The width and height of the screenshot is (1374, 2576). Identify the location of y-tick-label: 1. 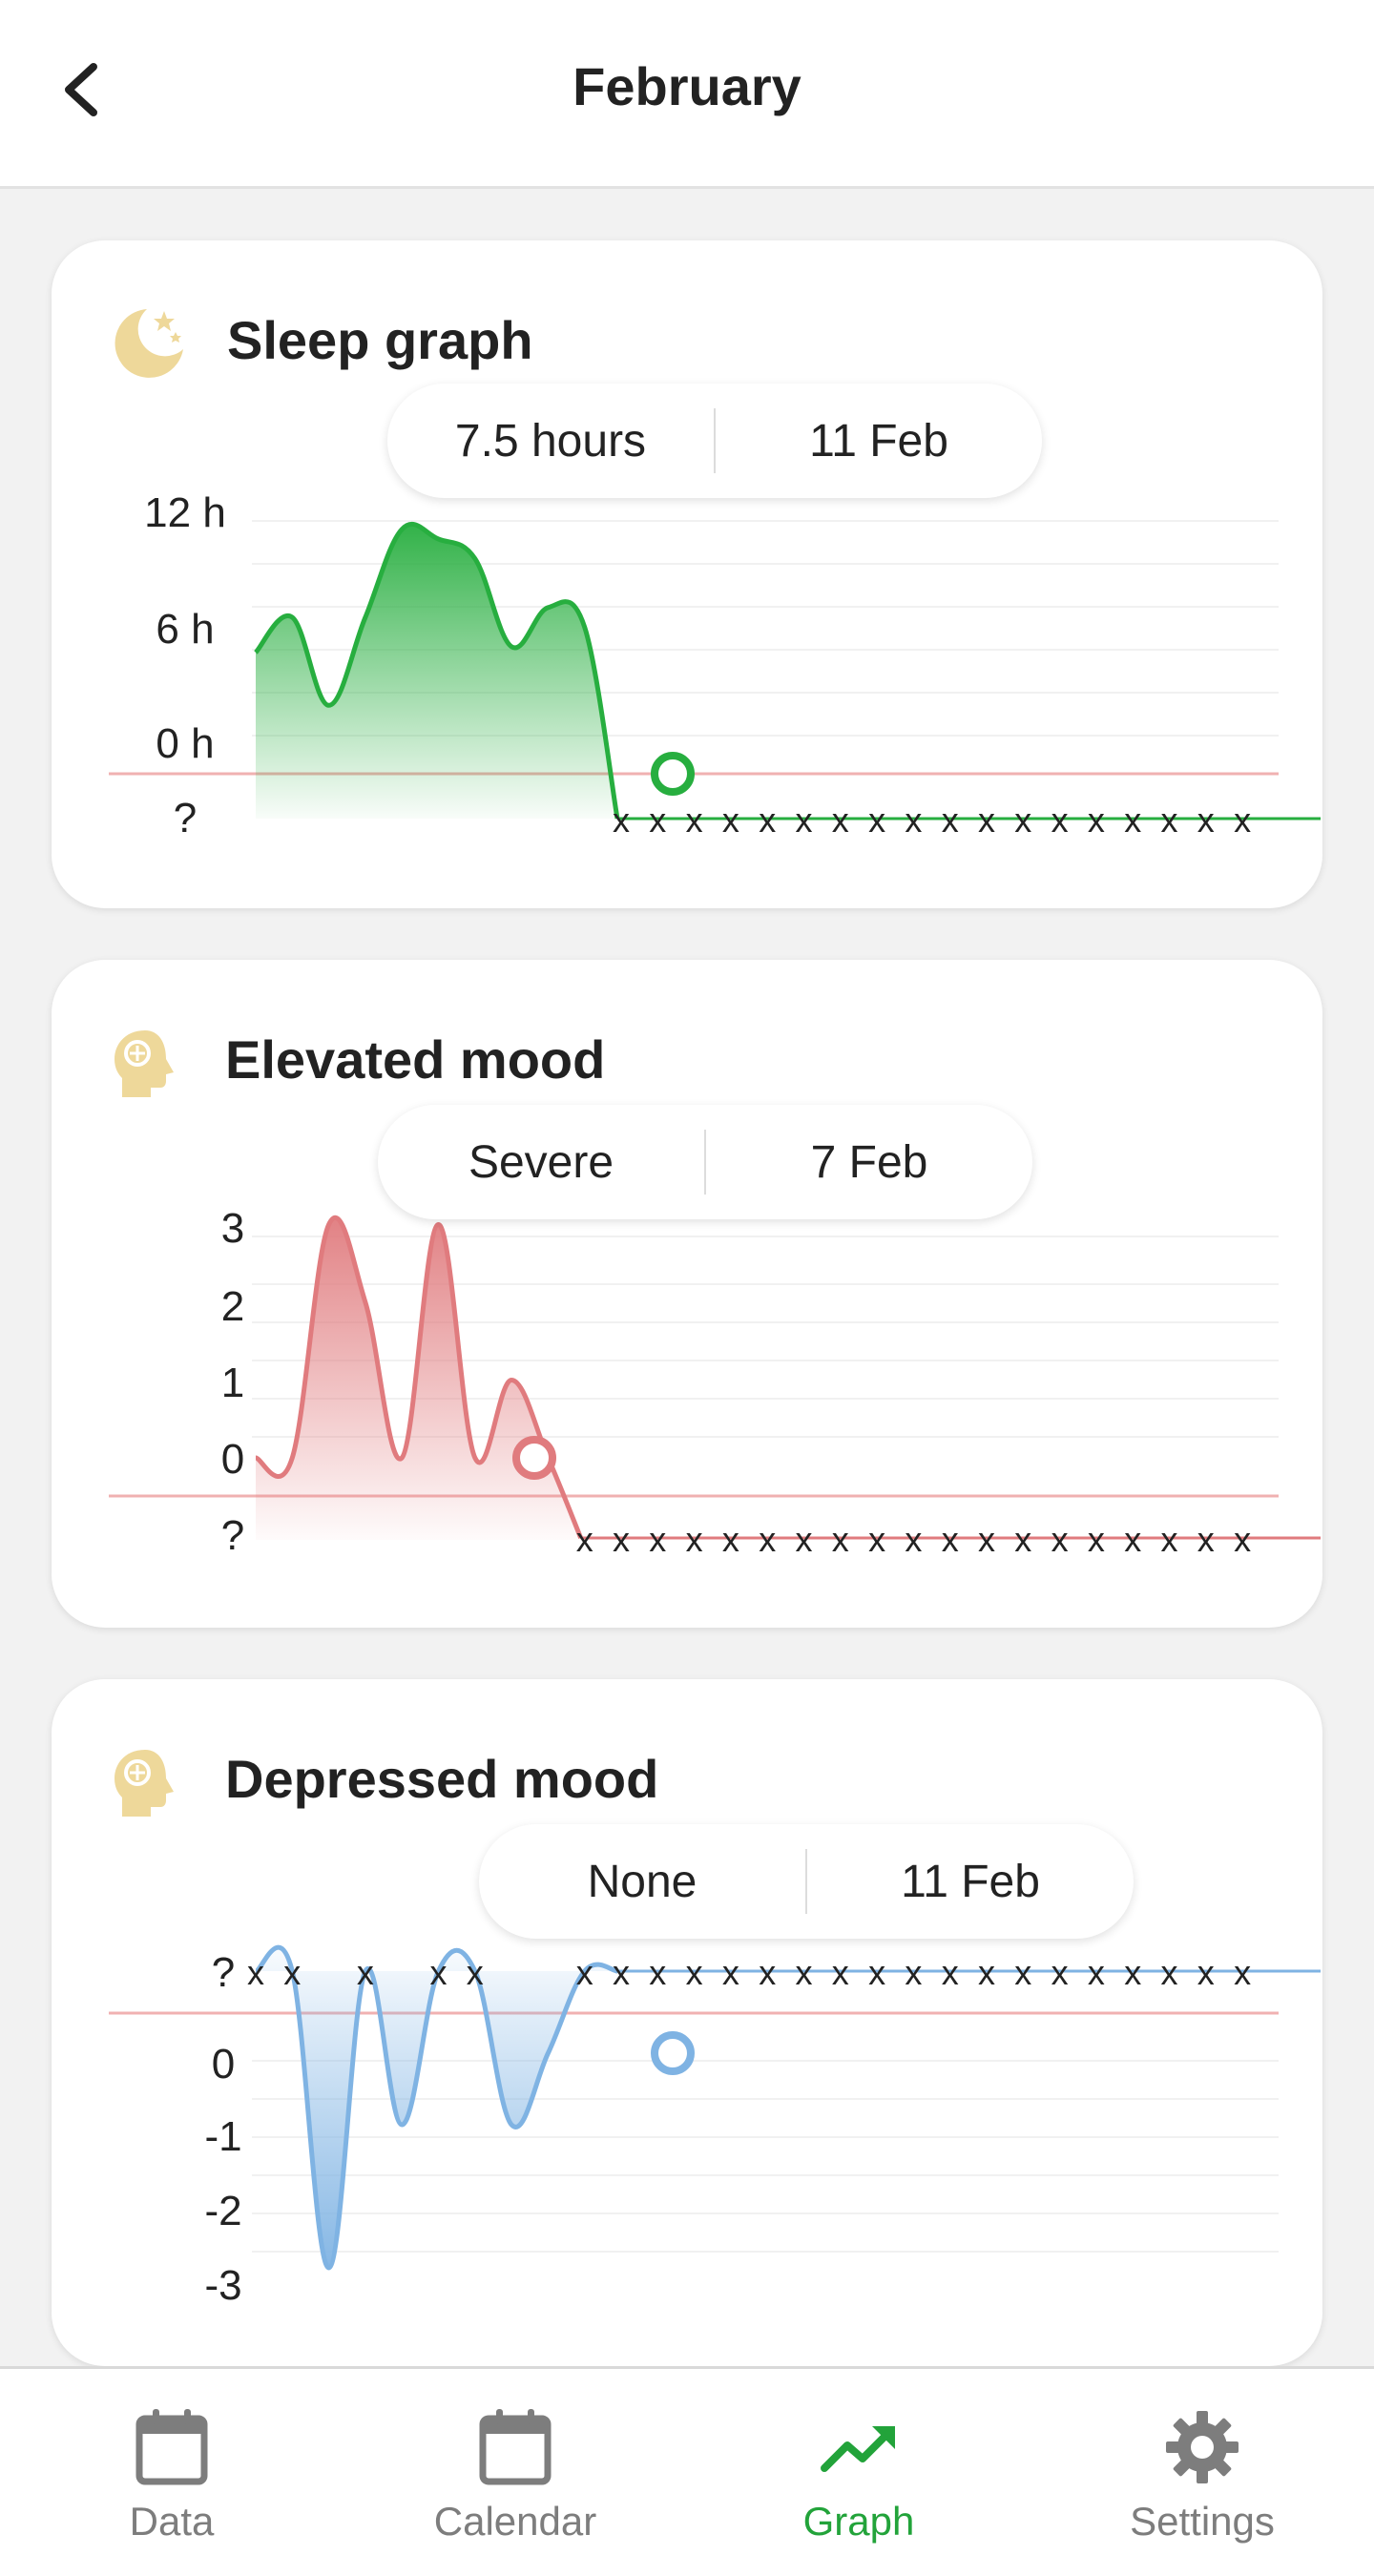
(232, 1383).